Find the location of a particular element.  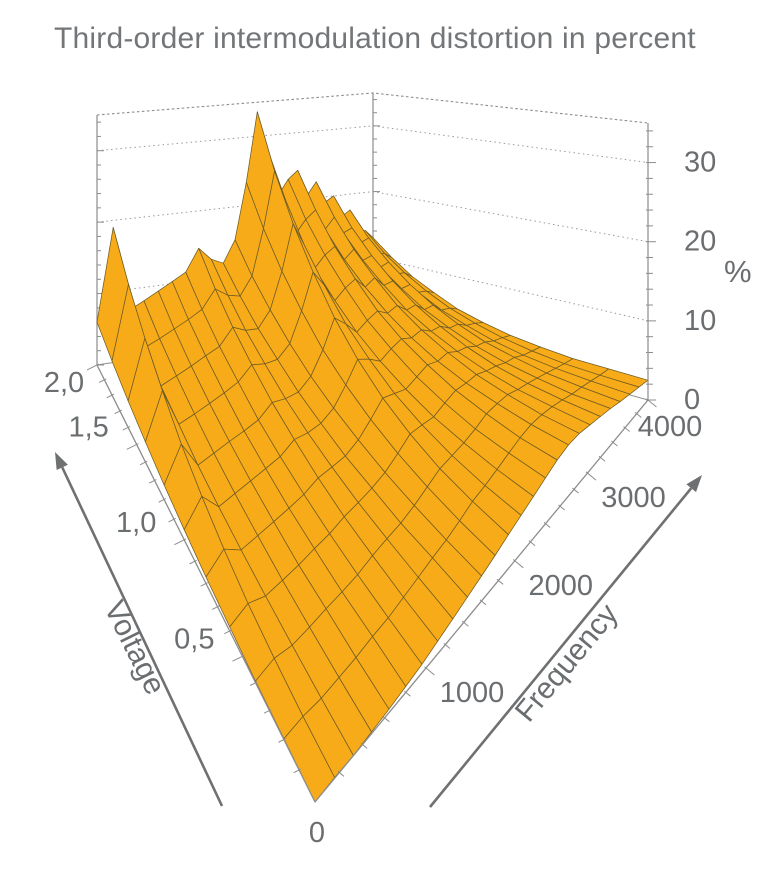

frequency-tick-label: 3000 is located at coordinates (633, 498).